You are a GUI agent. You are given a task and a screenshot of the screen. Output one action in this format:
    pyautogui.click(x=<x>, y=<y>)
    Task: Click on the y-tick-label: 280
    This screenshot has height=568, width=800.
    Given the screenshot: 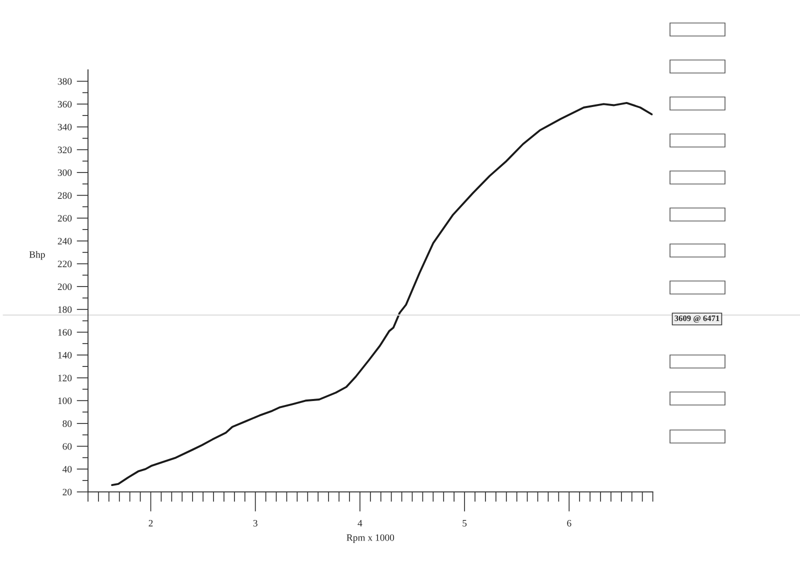 What is the action you would take?
    pyautogui.click(x=65, y=195)
    